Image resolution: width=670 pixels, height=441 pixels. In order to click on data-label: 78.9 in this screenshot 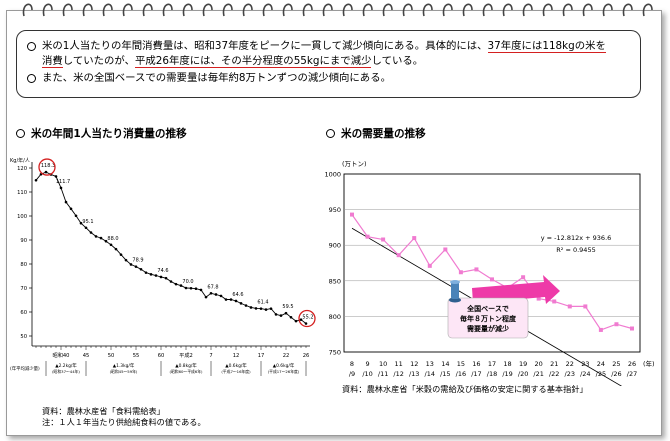, I will do `click(137, 261)`.